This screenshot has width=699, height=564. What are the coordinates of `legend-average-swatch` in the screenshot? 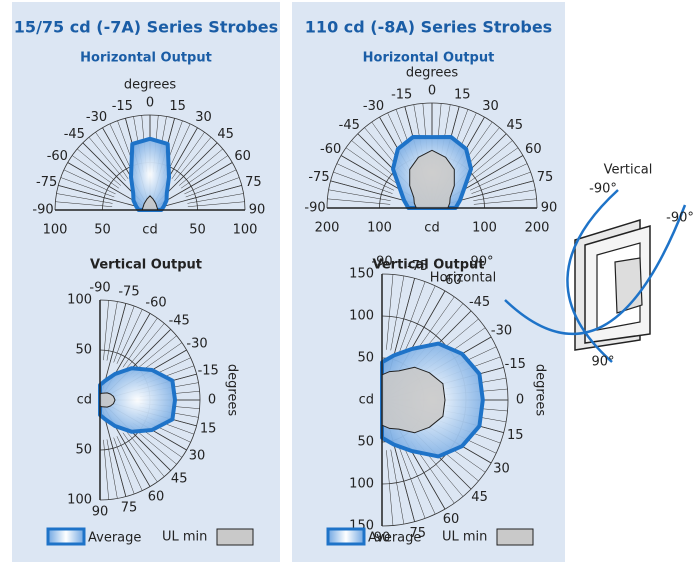 It's located at (66, 536).